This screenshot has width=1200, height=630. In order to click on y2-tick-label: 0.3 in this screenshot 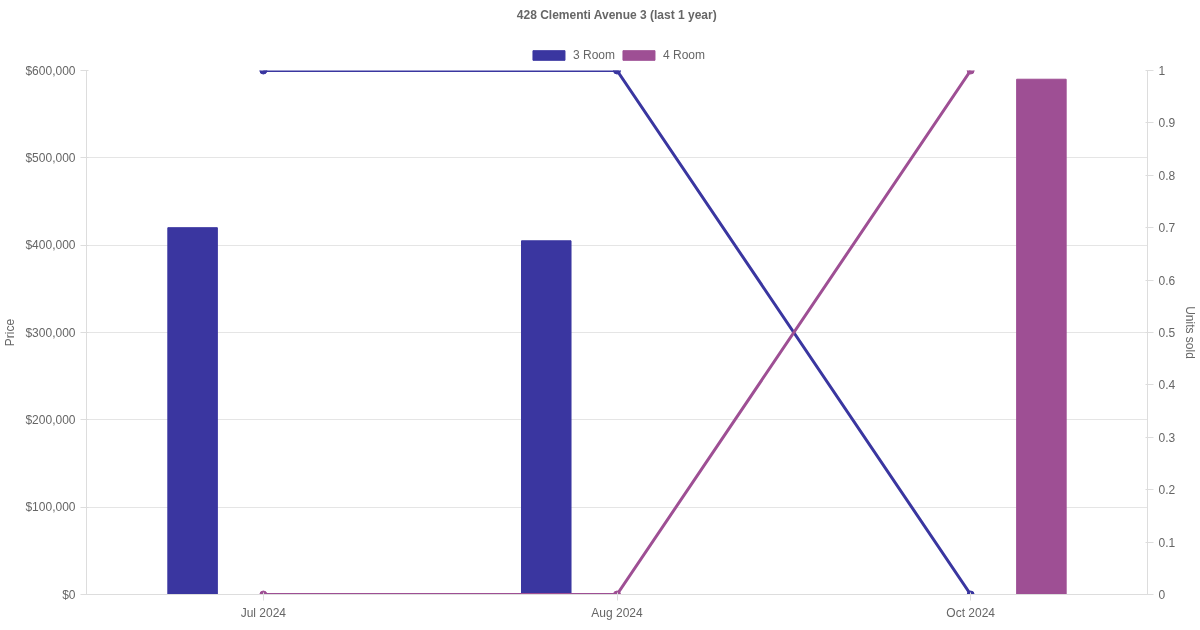, I will do `click(1167, 437)`.